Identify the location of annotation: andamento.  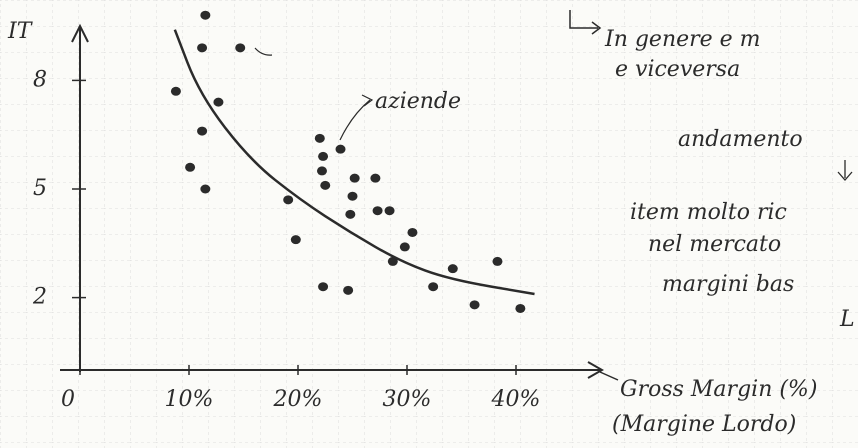
(740, 139).